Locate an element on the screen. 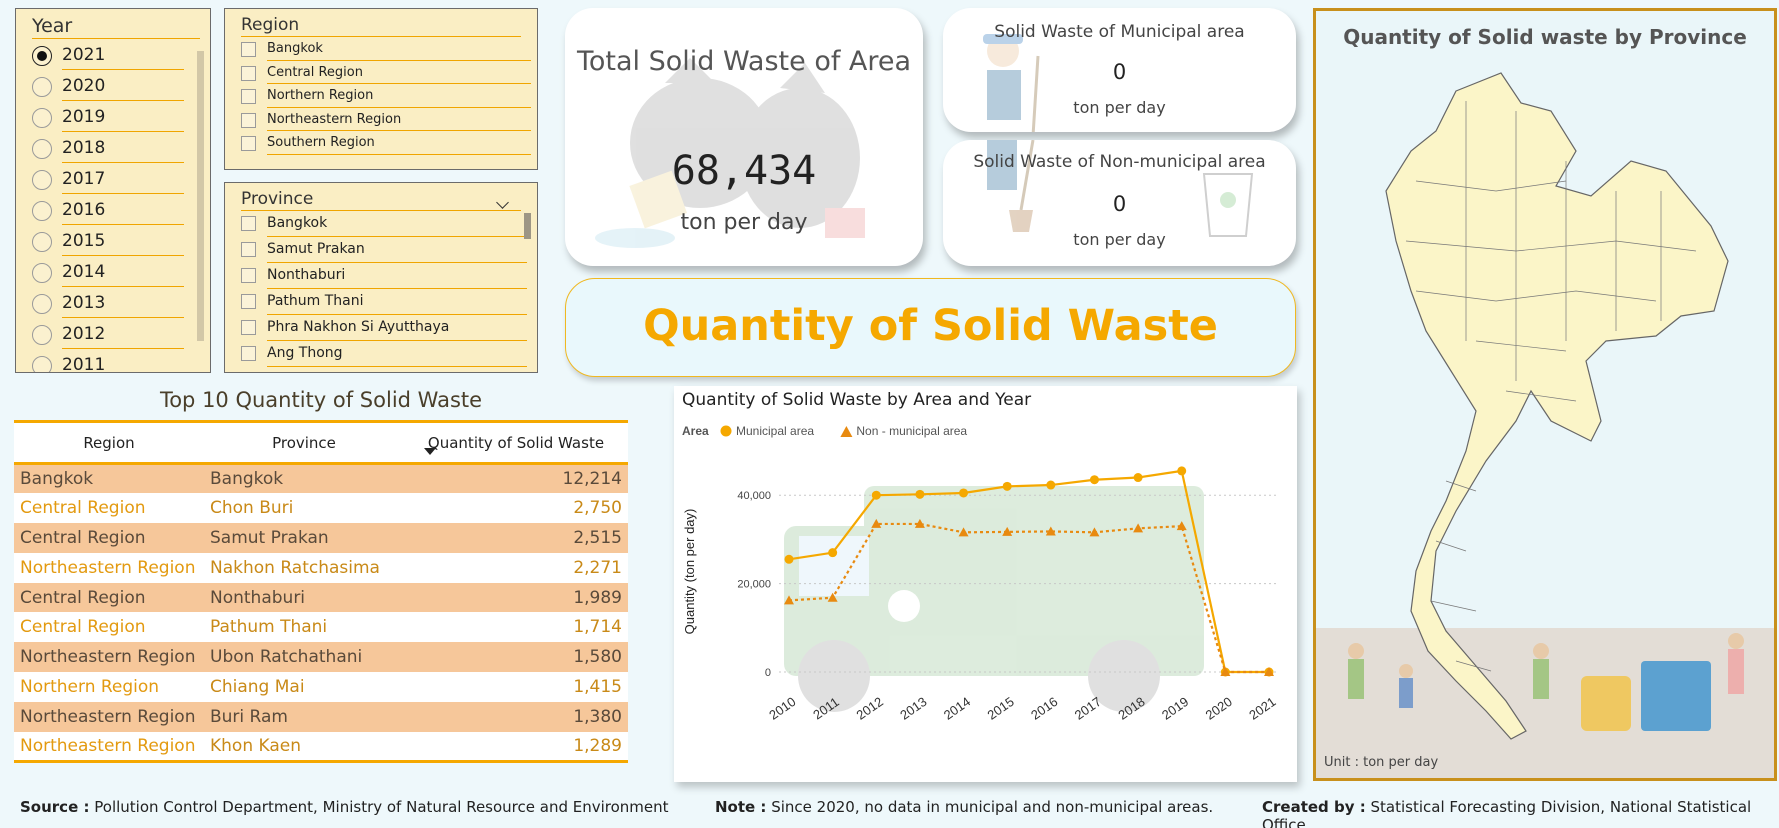 The height and width of the screenshot is (828, 1779). province-option: Samut Prakan is located at coordinates (384, 250).